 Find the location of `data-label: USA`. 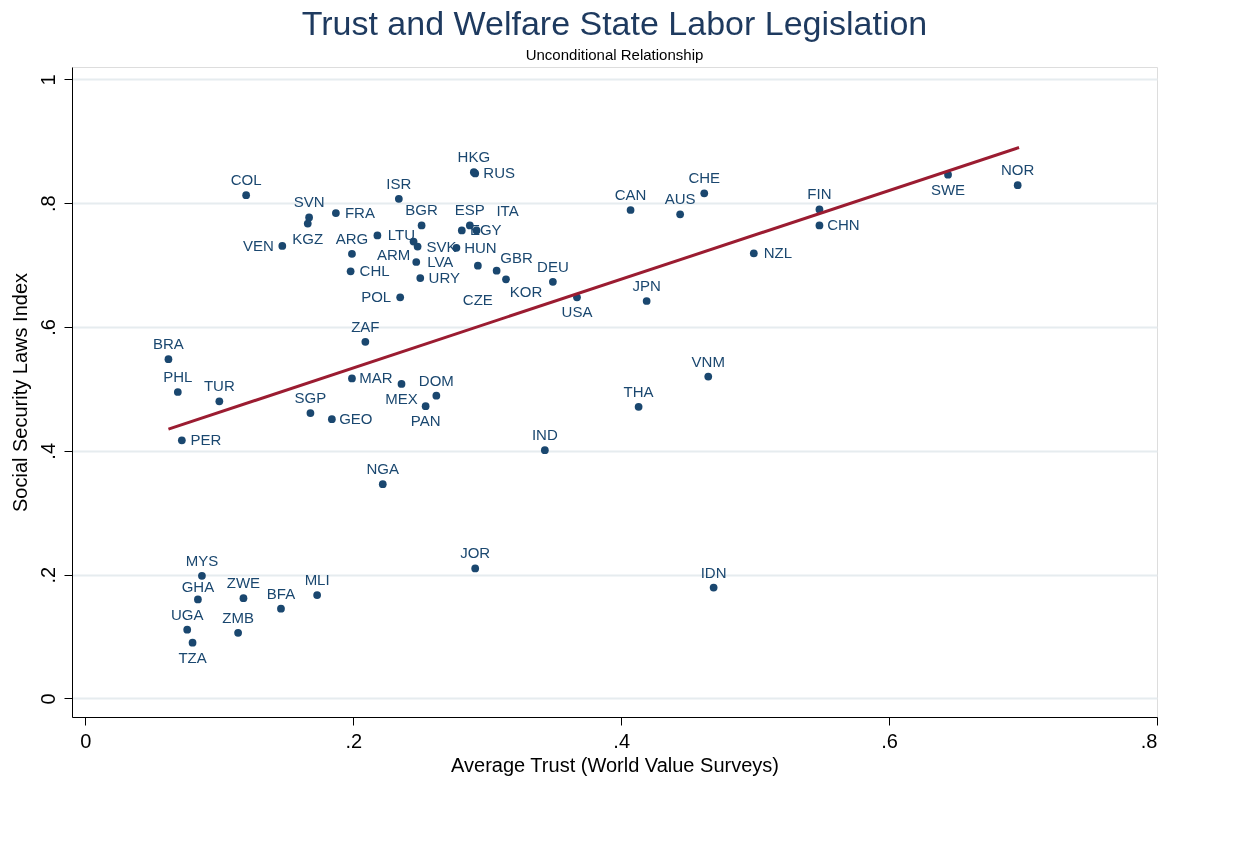

data-label: USA is located at coordinates (577, 312).